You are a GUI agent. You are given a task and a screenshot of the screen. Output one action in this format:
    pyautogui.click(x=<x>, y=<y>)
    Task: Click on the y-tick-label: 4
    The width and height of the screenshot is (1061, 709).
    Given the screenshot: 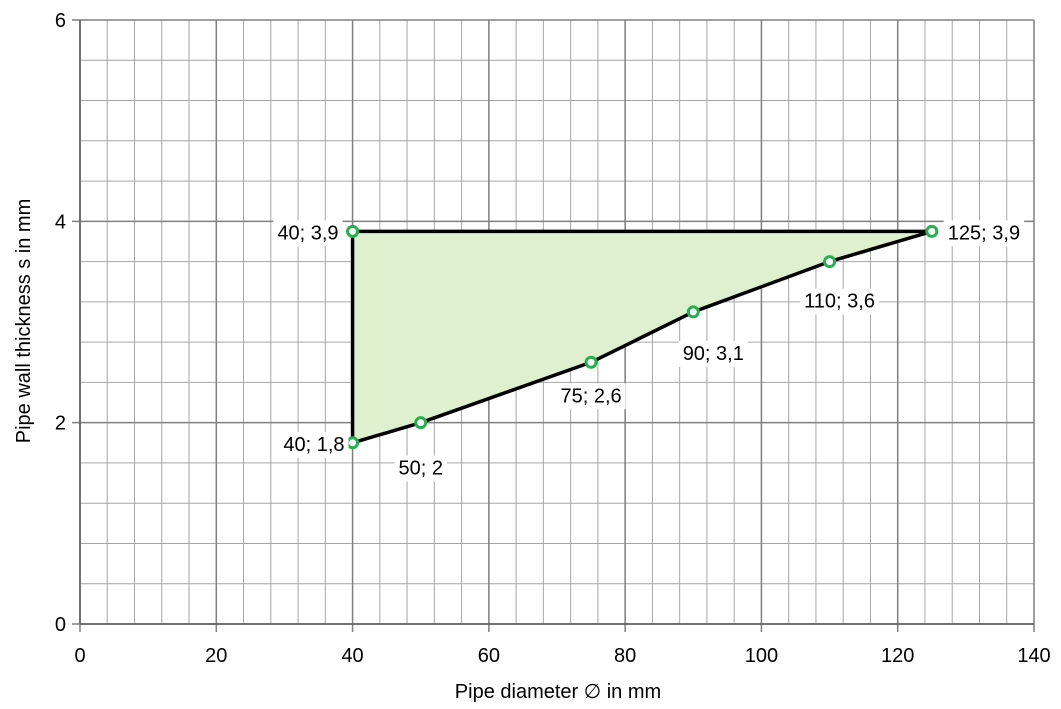 What is the action you would take?
    pyautogui.click(x=60, y=222)
    